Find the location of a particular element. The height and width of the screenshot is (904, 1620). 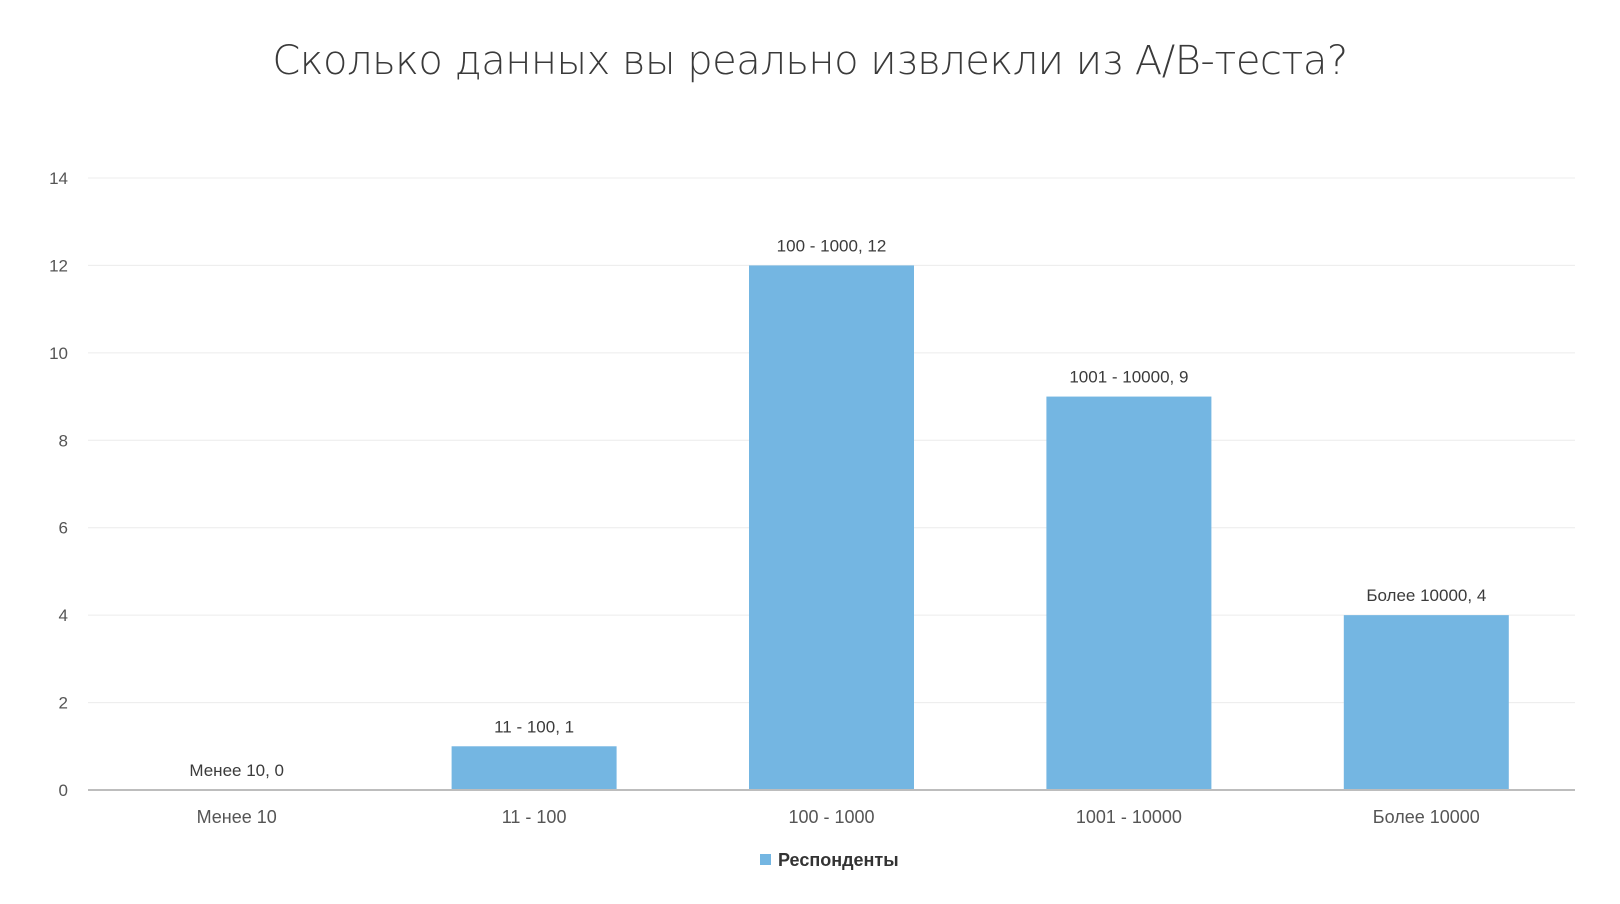

legend-swatch is located at coordinates (765, 859).